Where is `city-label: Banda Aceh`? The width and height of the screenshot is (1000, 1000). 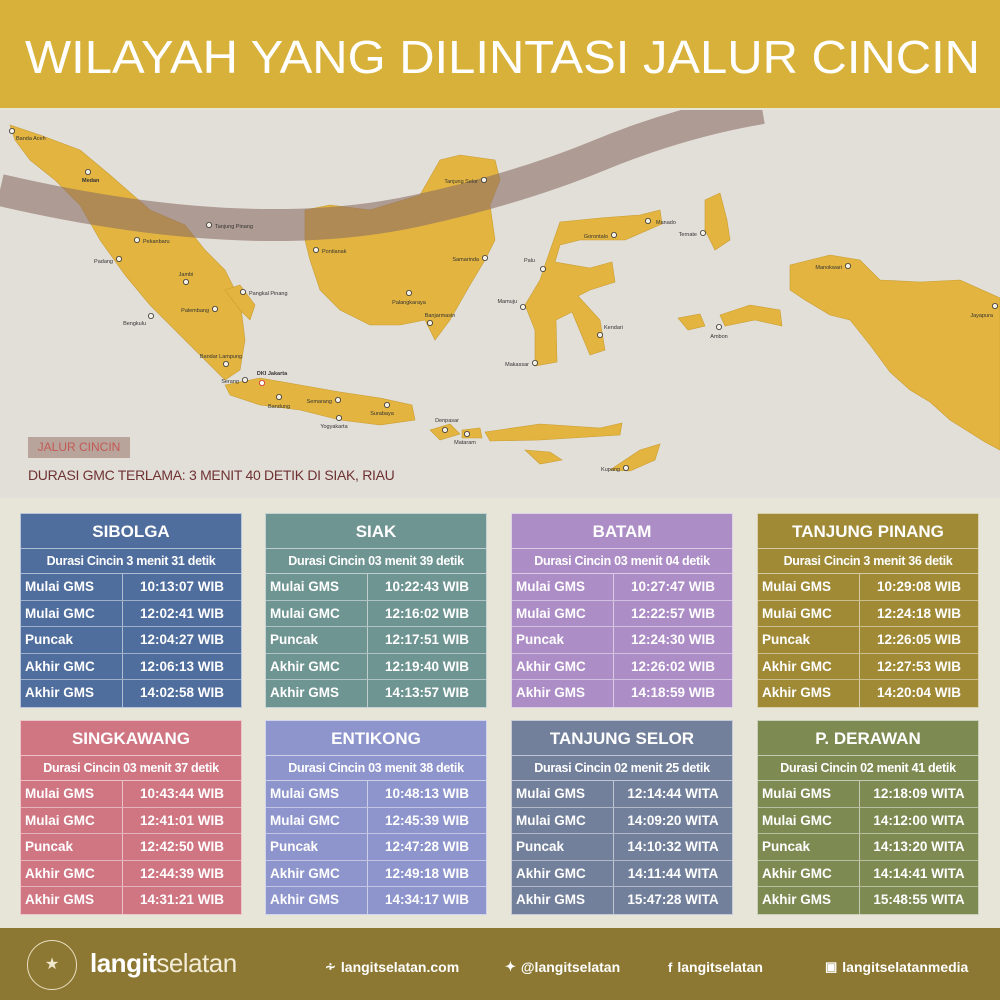
city-label: Banda Aceh is located at coordinates (31, 139).